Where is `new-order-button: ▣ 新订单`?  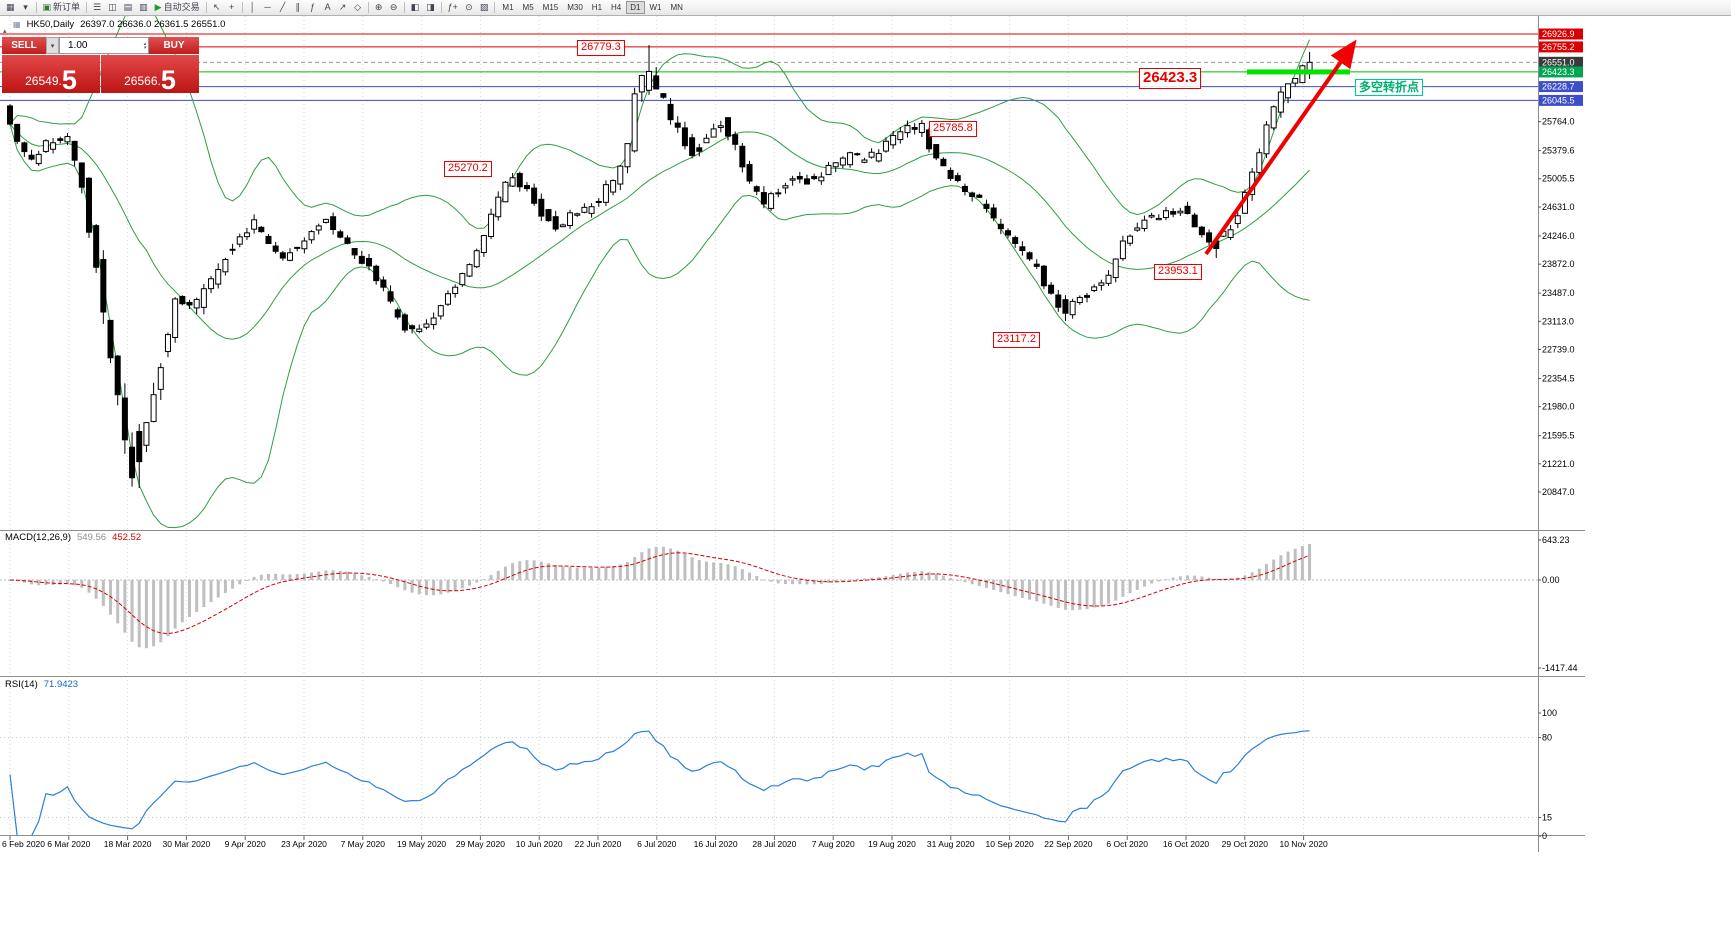 new-order-button: ▣ 新订单 is located at coordinates (62, 7).